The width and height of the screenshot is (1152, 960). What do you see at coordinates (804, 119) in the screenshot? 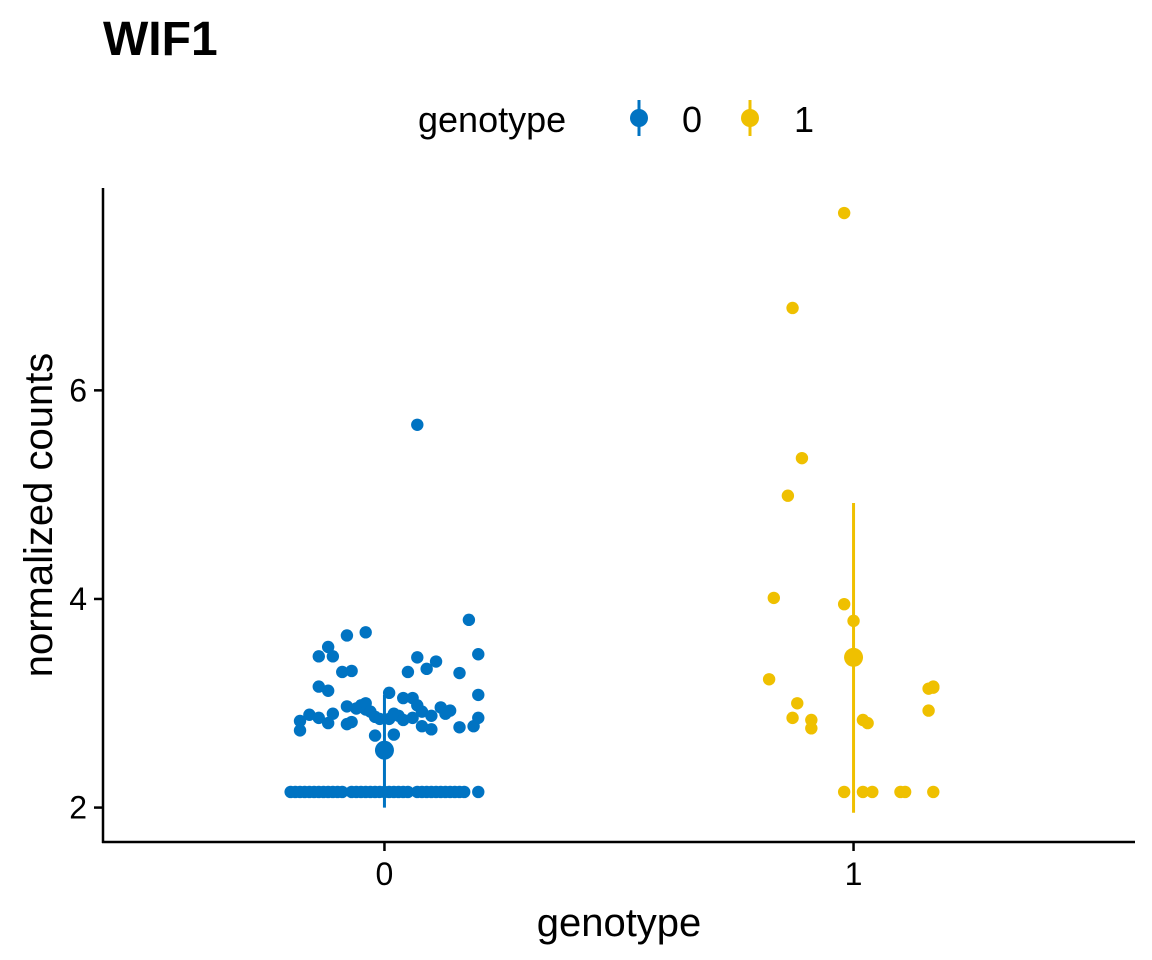
I see `legend-label-1: 1` at bounding box center [804, 119].